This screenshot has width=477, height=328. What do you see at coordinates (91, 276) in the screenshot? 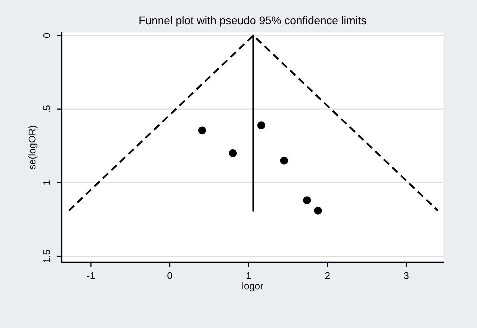
I see `x-tick-label: -1` at bounding box center [91, 276].